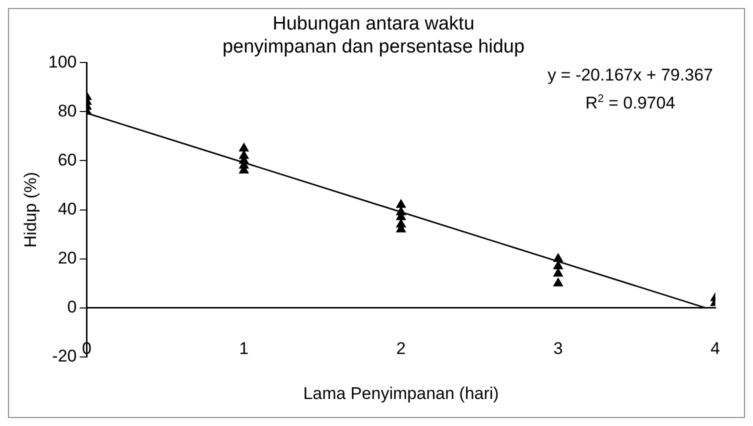 The width and height of the screenshot is (753, 426). What do you see at coordinates (67, 110) in the screenshot?
I see `y-tick-label: 80` at bounding box center [67, 110].